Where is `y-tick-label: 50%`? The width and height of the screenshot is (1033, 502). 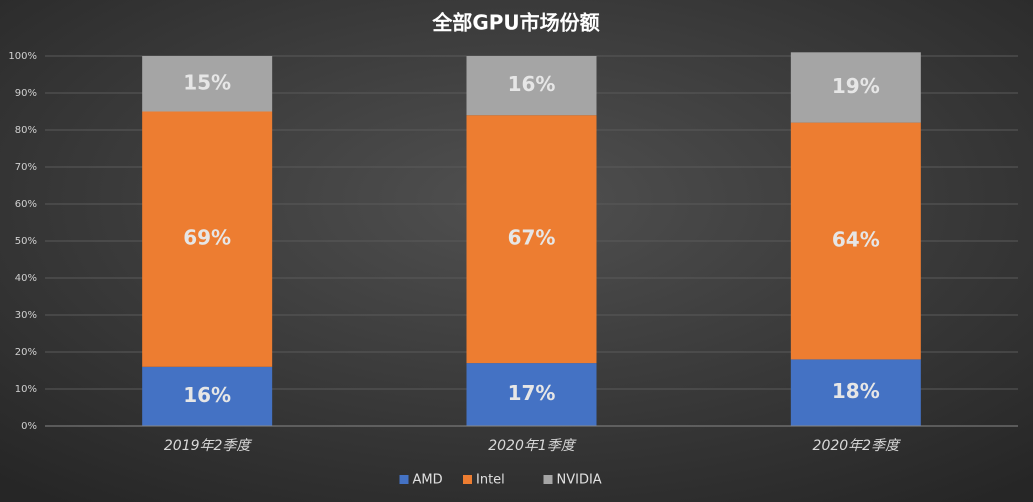
y-tick-label: 50% is located at coordinates (26, 241).